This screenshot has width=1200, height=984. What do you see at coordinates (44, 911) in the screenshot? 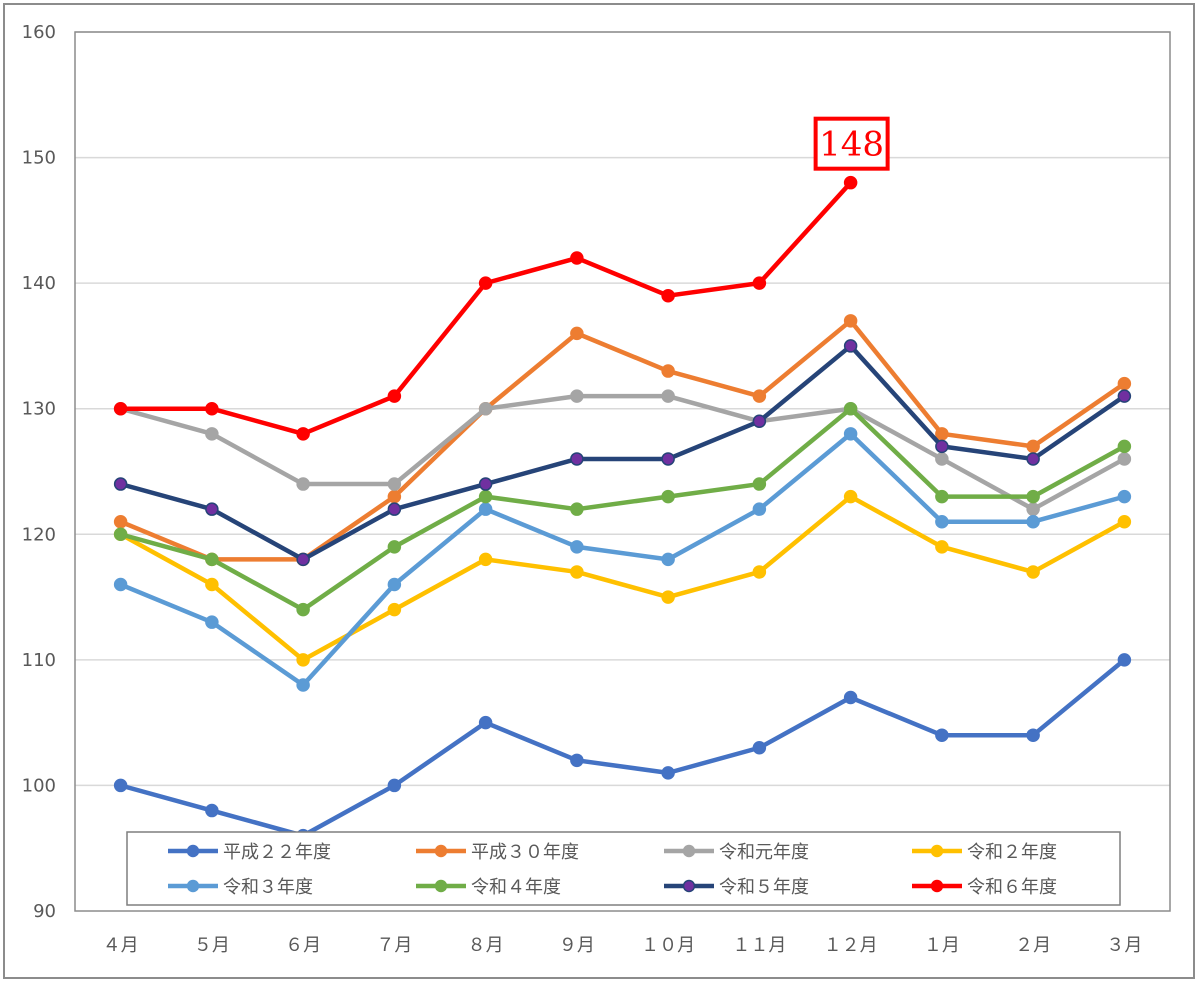
I see `y-tick-label: 90` at bounding box center [44, 911].